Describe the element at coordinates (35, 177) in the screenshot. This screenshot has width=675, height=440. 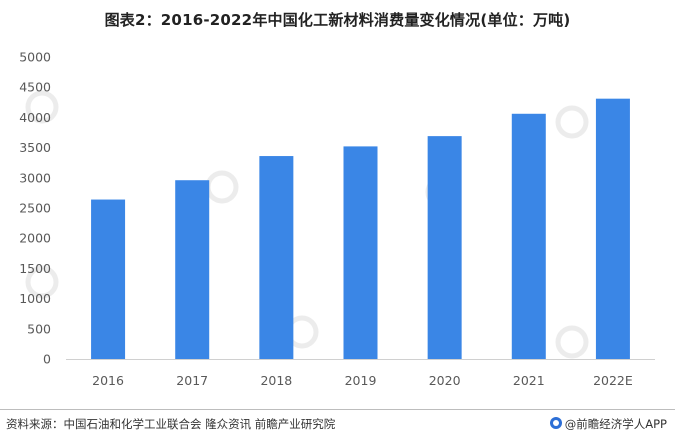
I see `y-tick-label: 3000` at that location.